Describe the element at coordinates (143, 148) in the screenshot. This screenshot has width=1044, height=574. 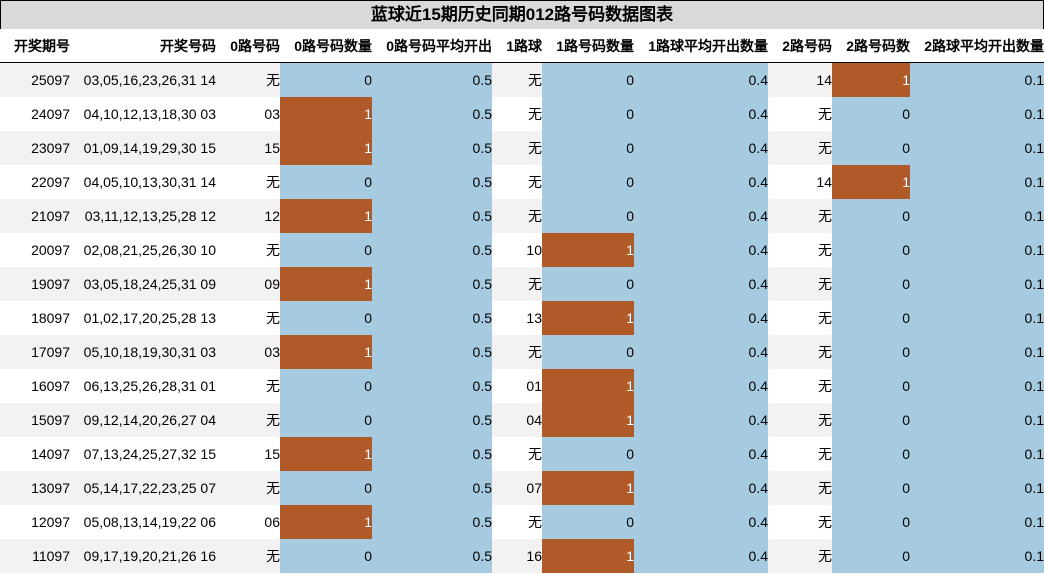
I see `cell-numbers: 01,09,14,19,29,30 15` at that location.